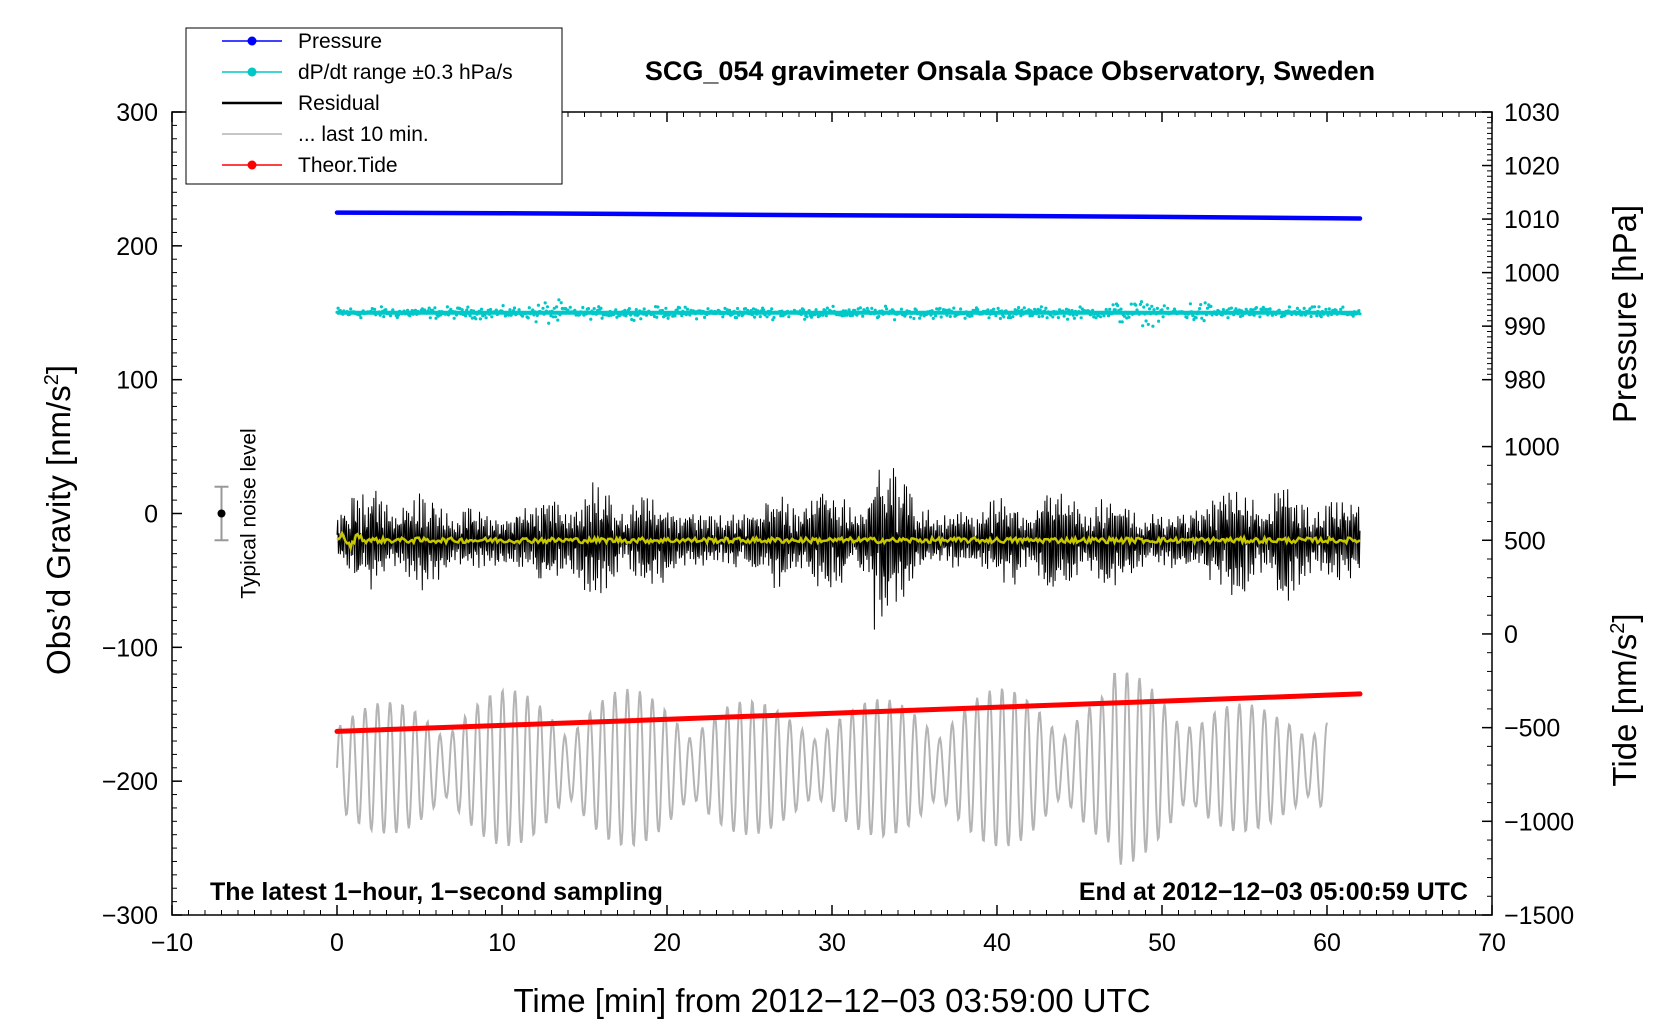 This screenshot has width=1676, height=1020. I want to click on x-tick-label: 10, so click(502, 943).